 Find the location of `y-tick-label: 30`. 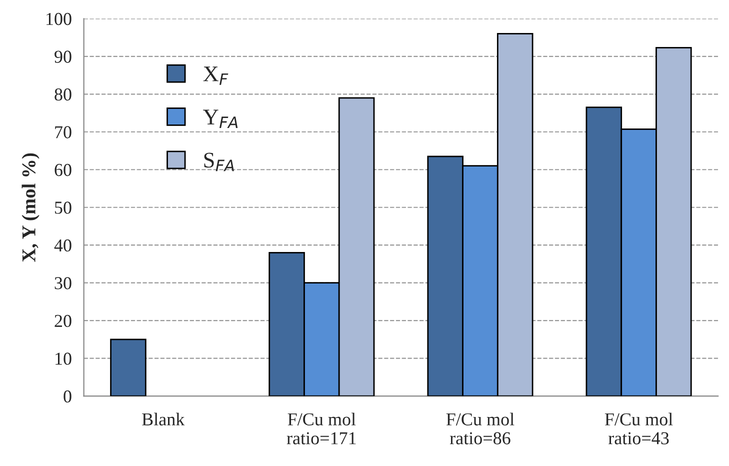

y-tick-label: 30 is located at coordinates (63, 283).